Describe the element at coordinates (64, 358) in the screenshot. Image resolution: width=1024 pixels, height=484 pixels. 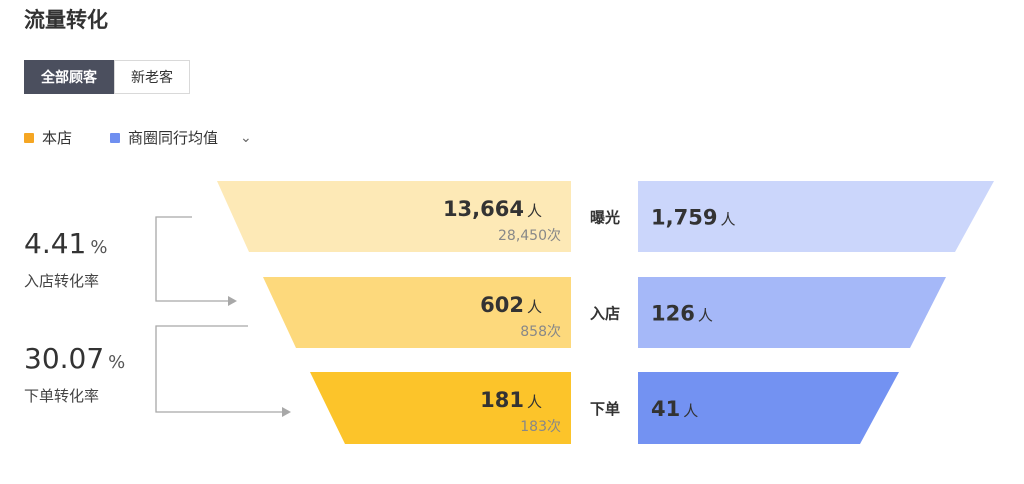
I see `rate-number: 30.07` at that location.